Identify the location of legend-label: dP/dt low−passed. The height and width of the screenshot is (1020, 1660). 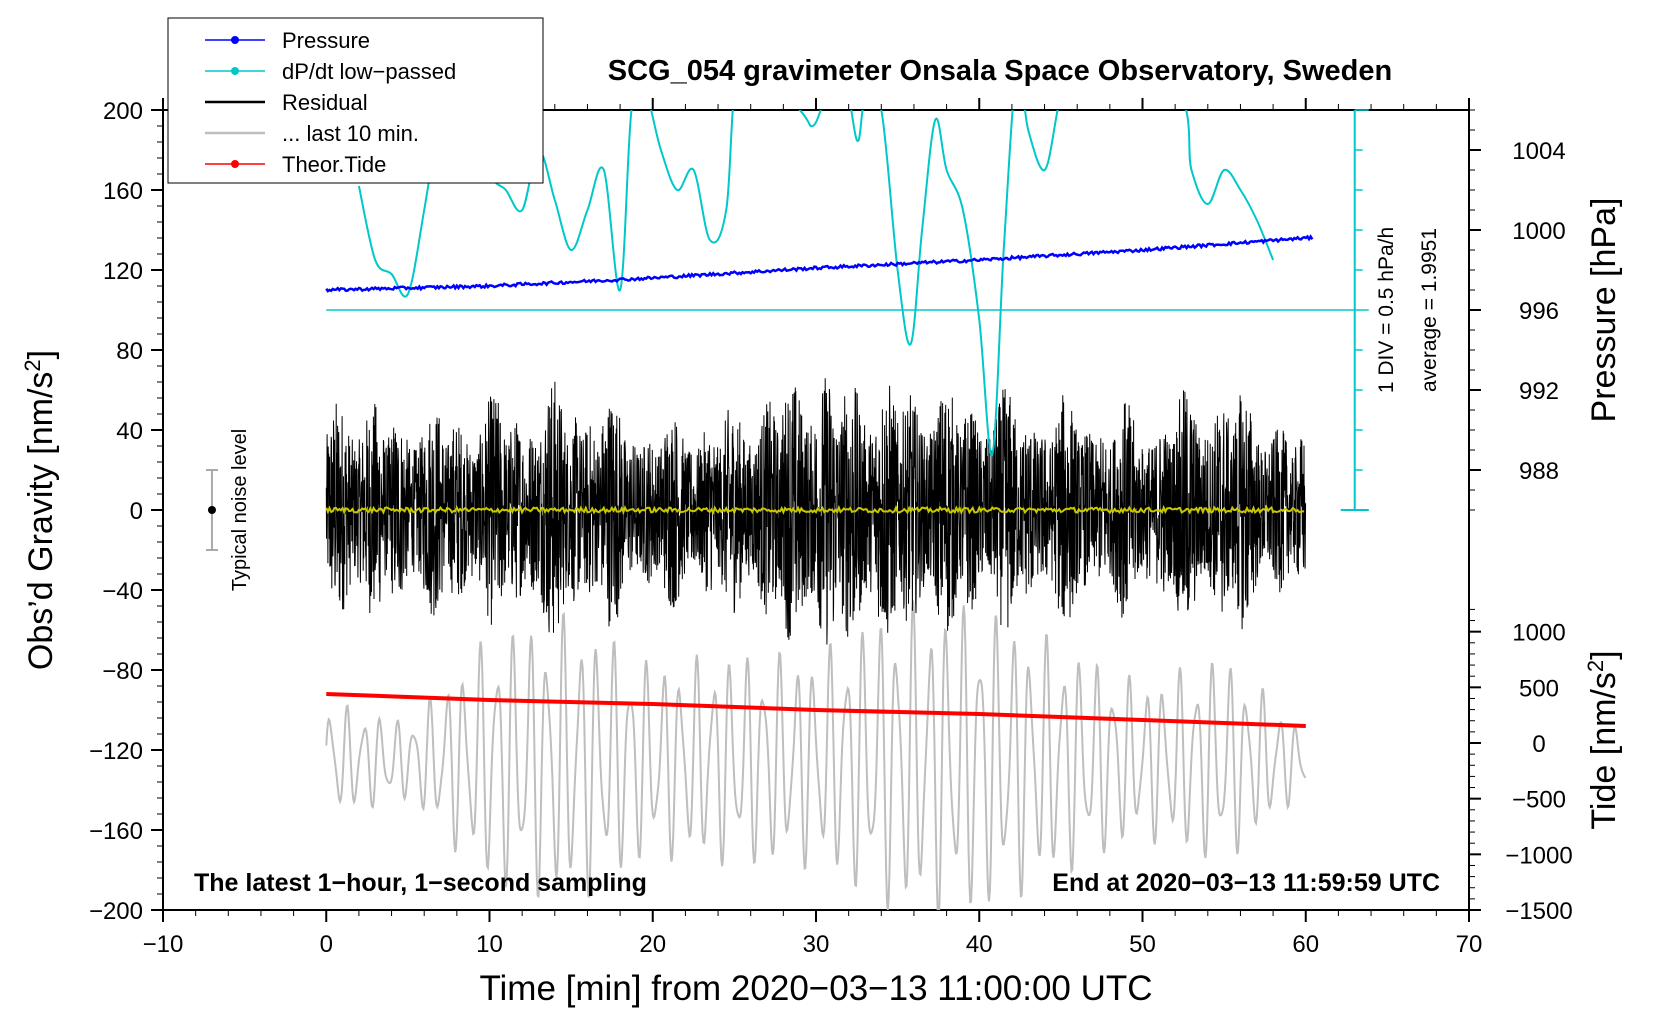
(369, 71).